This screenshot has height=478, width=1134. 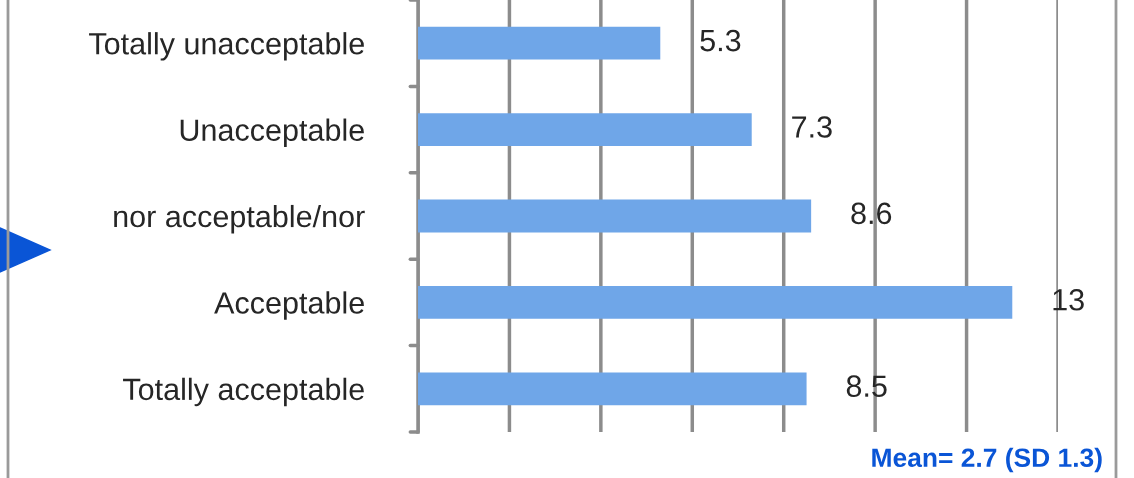 What do you see at coordinates (226, 46) in the screenshot?
I see `y-tick-label: Totally unacceptable` at bounding box center [226, 46].